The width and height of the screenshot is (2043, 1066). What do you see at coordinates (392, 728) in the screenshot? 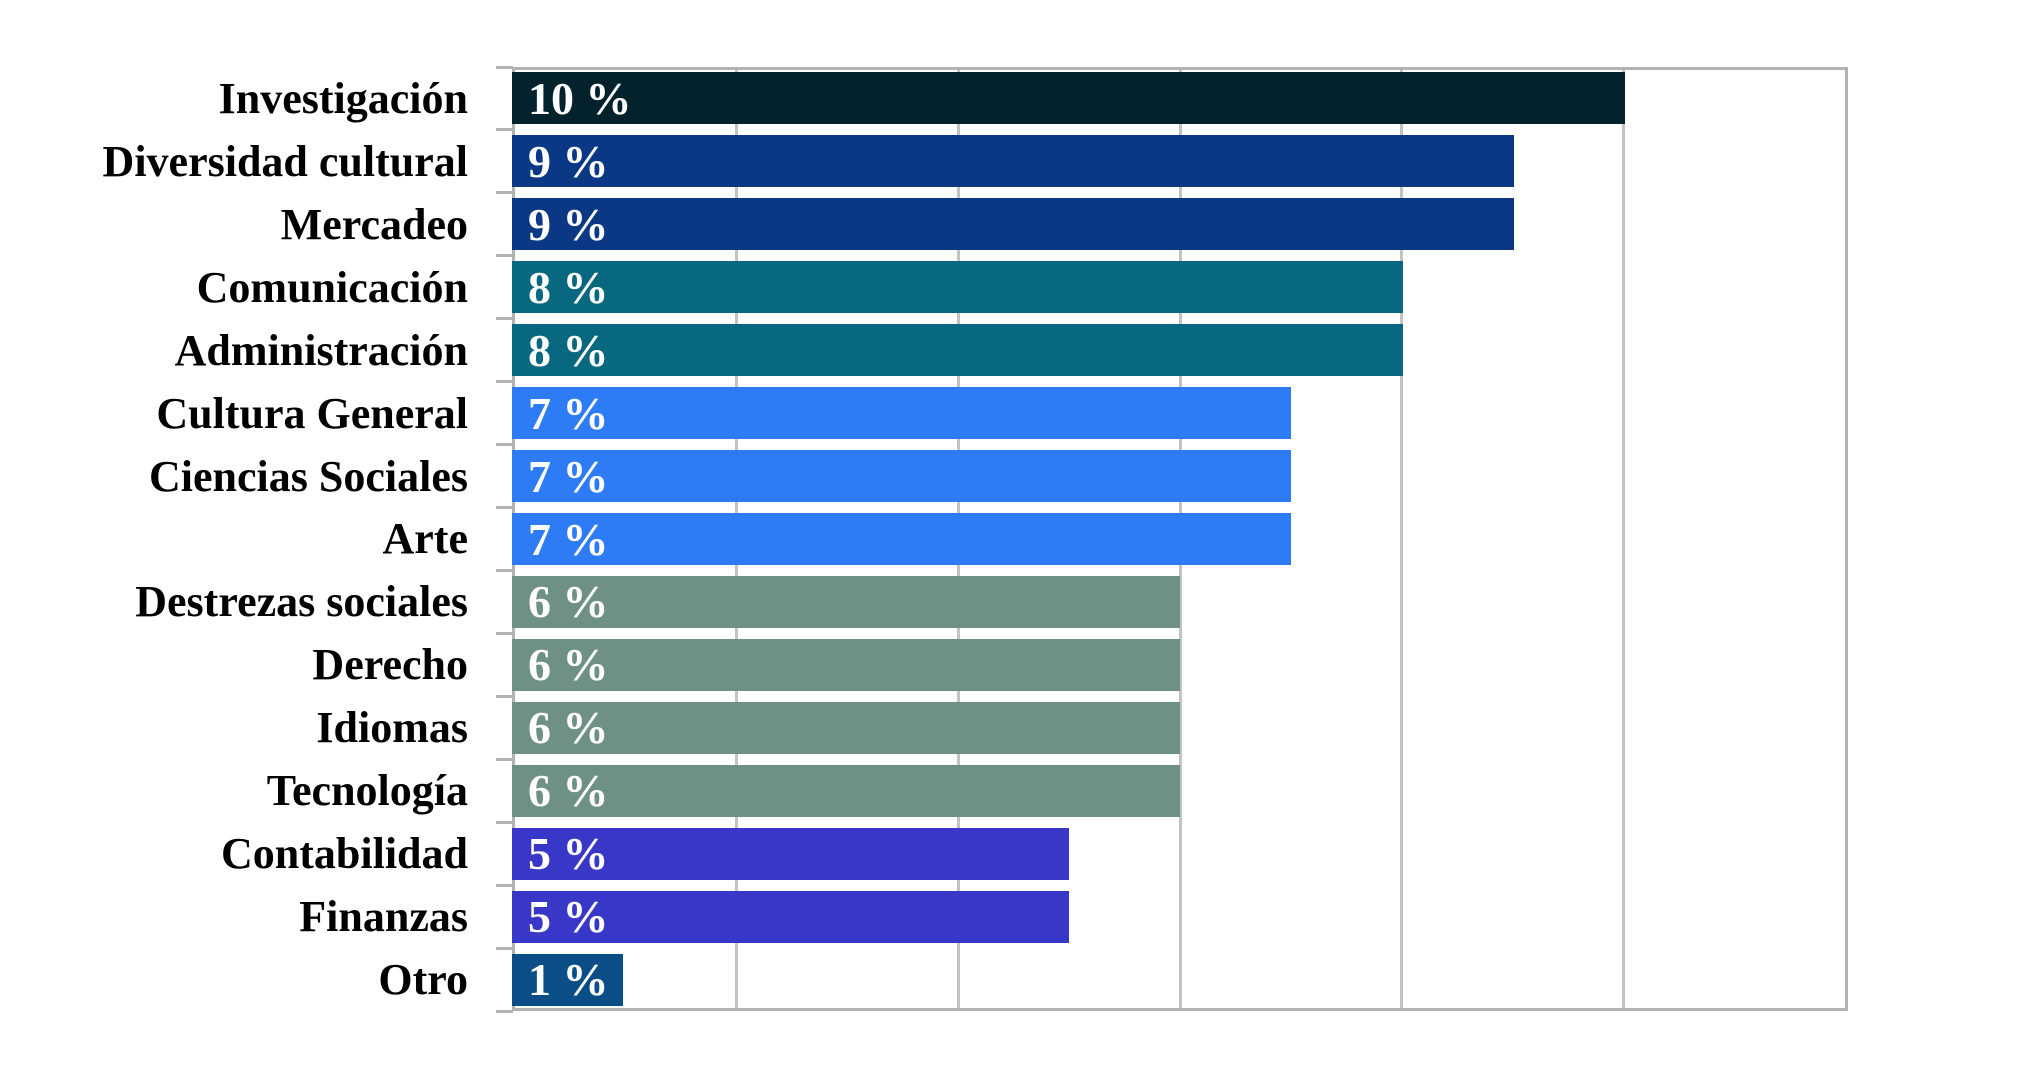
I see `category-label: Idiomas` at bounding box center [392, 728].